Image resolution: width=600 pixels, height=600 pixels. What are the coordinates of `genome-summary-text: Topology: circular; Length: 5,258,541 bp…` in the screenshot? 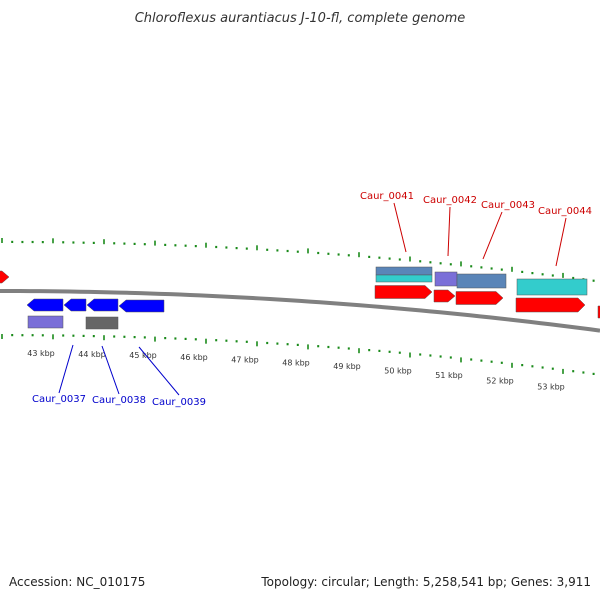 It's located at (426, 582).